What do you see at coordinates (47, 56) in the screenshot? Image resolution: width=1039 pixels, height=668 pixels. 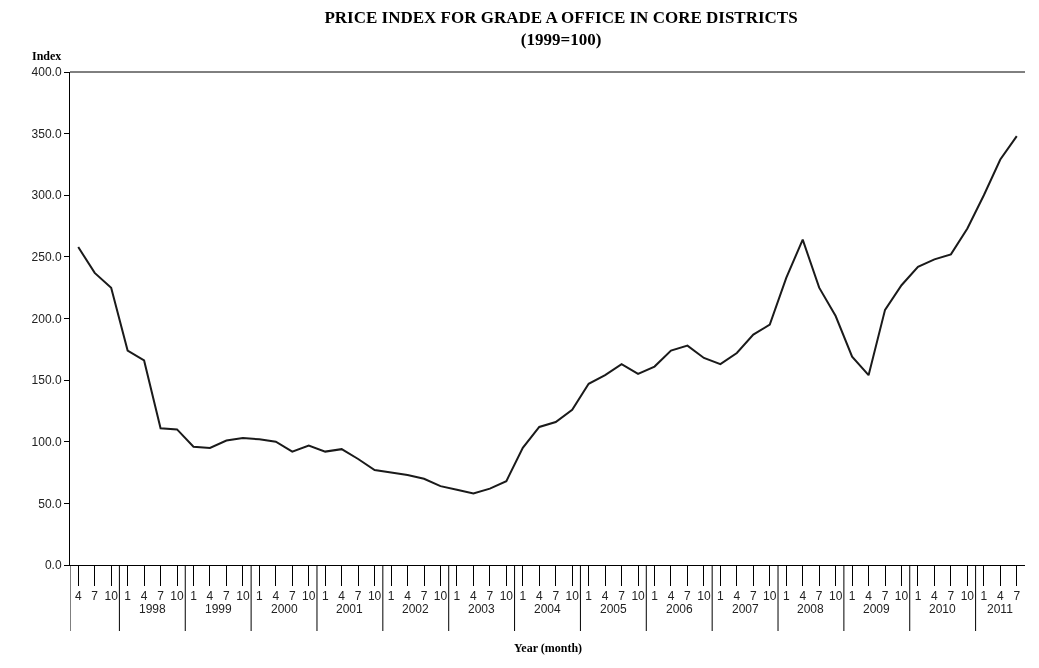 I see `y-axis-title: Index` at bounding box center [47, 56].